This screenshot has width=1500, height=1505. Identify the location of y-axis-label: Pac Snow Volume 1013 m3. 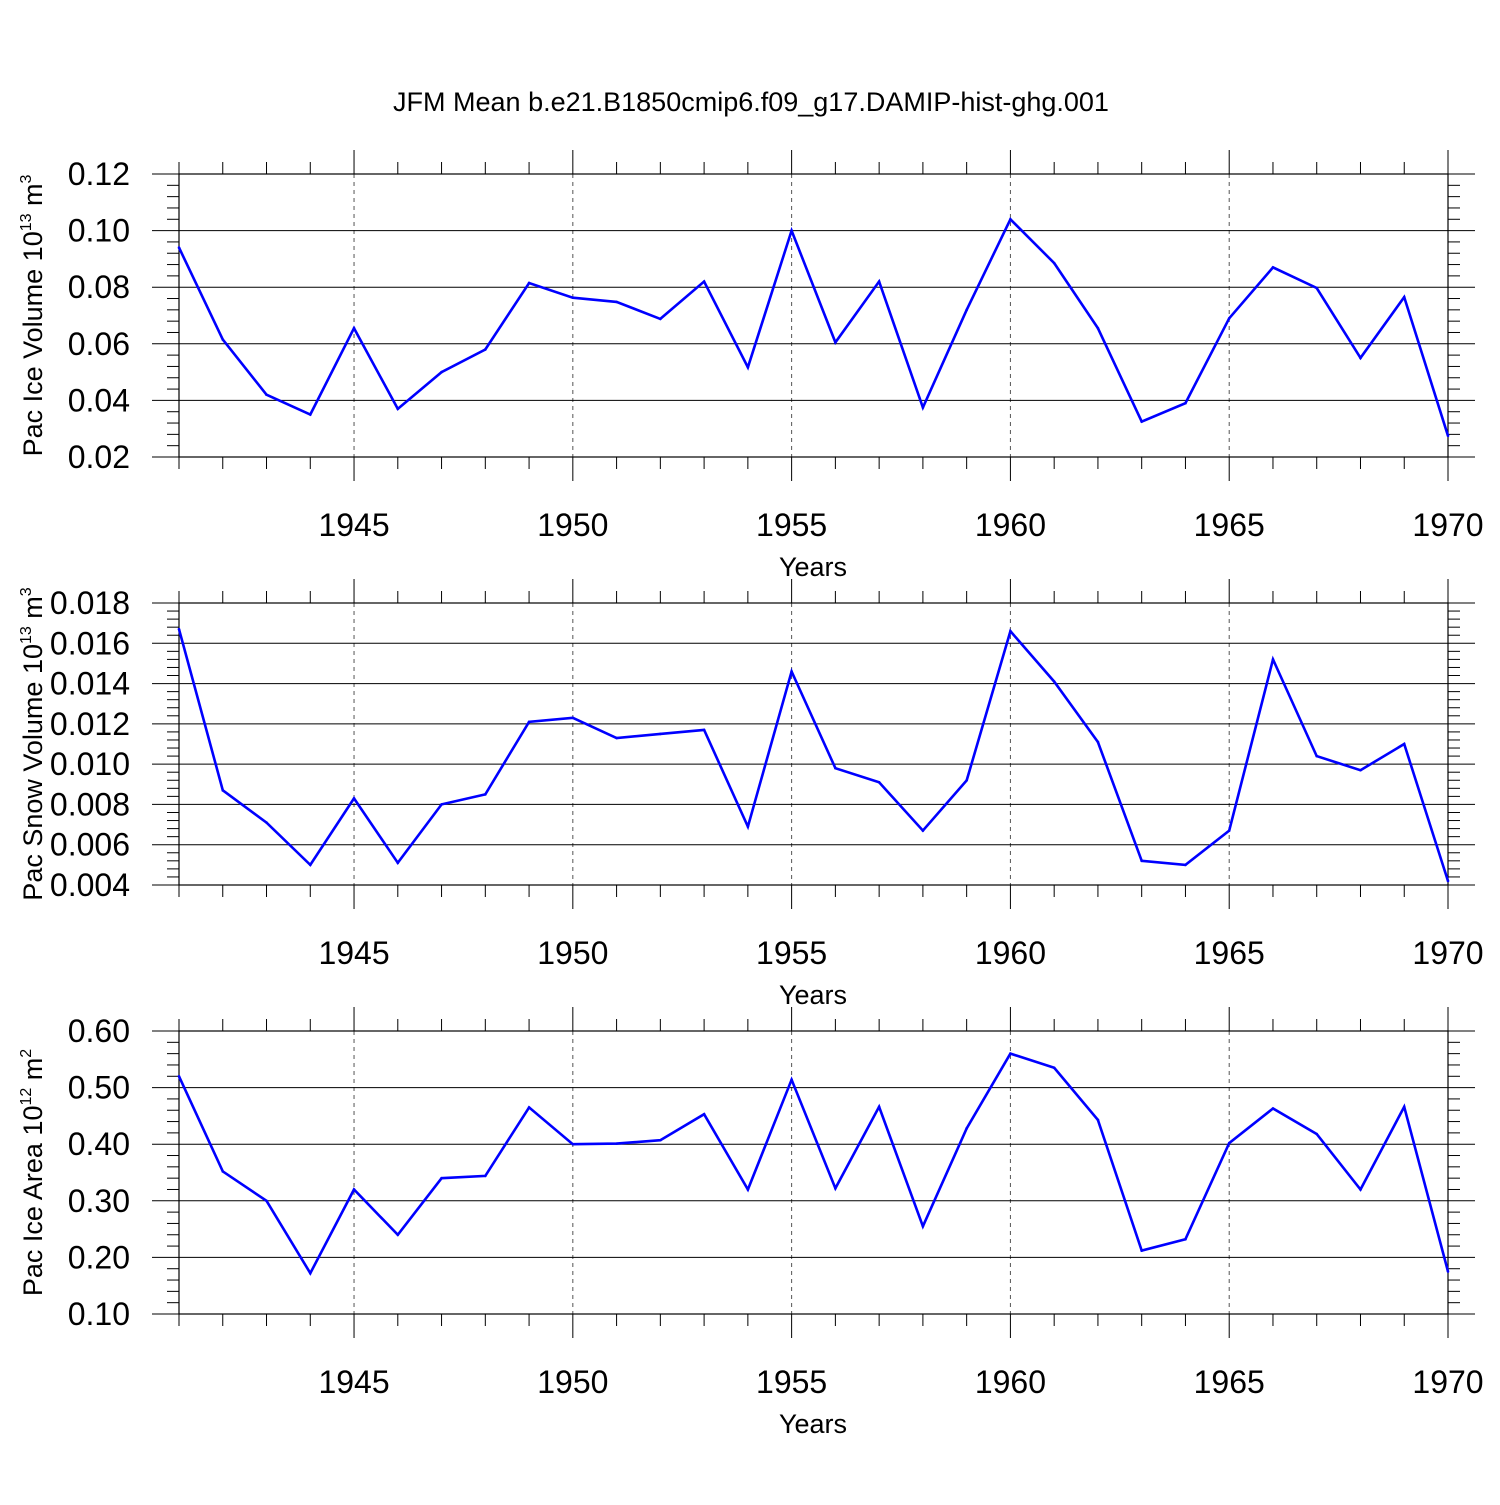
(33, 743).